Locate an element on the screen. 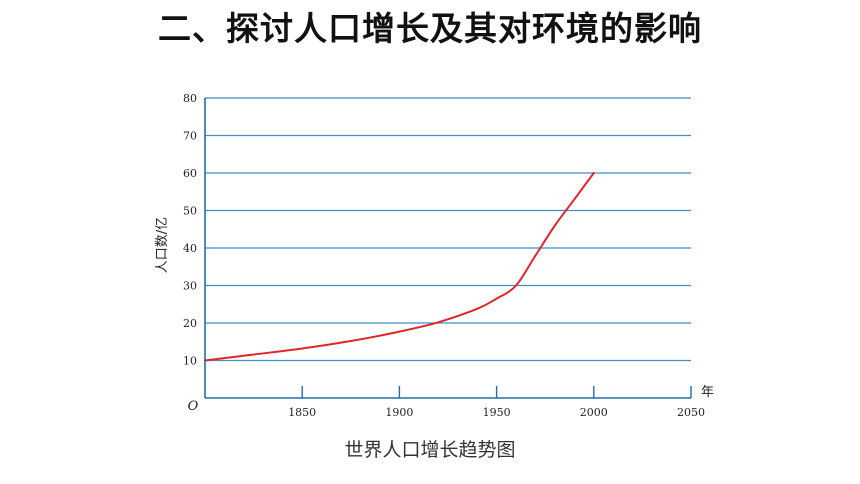  x-axis-title: 年 is located at coordinates (707, 392).